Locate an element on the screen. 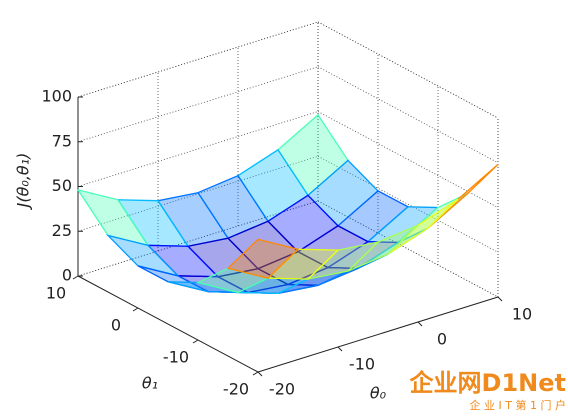  z-tick-label: 0 is located at coordinates (67, 275).